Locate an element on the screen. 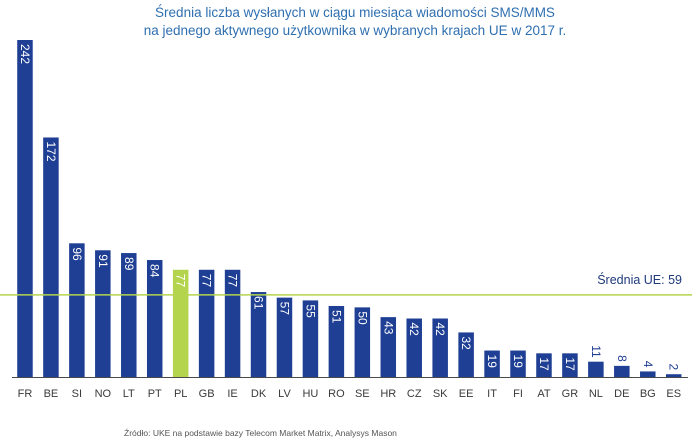  category-label-at: AT is located at coordinates (544, 394).